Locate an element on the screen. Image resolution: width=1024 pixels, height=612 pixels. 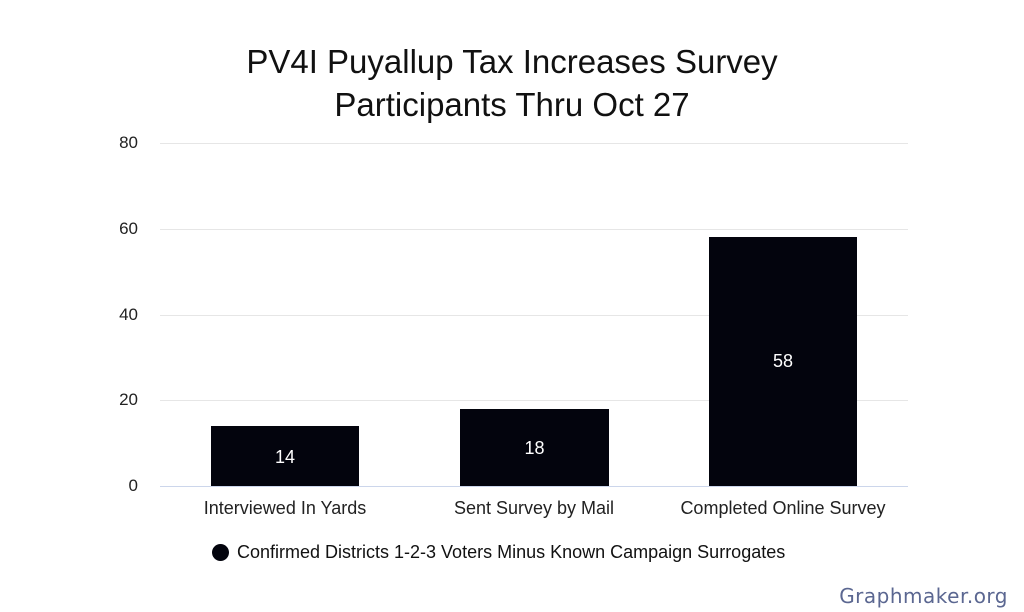
bar-completed-online-survey: 58 is located at coordinates (783, 361).